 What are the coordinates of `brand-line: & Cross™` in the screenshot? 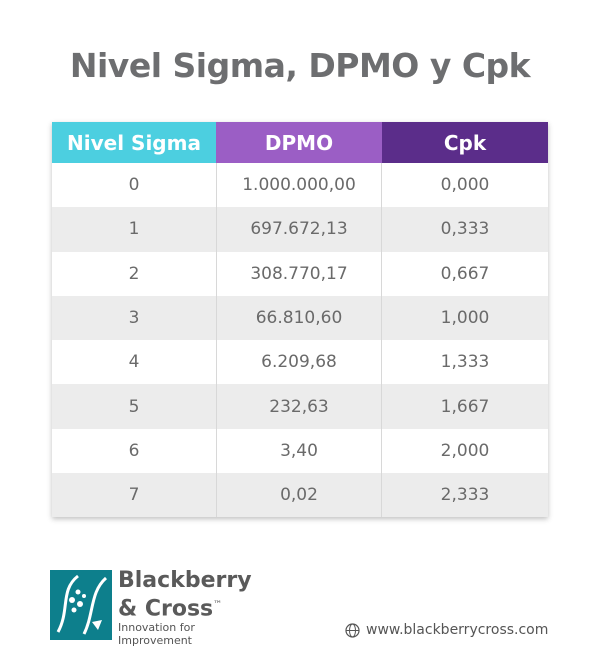 It's located at (185, 607).